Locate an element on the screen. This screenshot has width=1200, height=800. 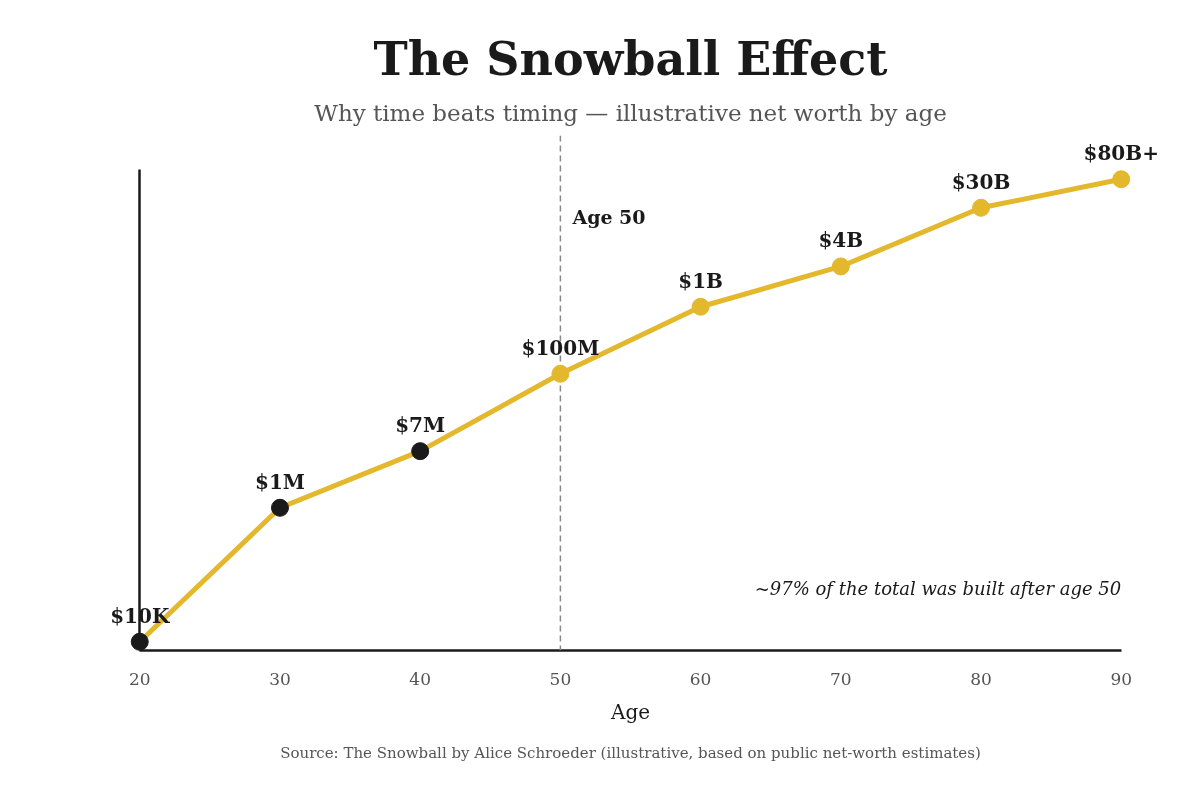
chart-title: The Snowball Effect is located at coordinates (631, 58).